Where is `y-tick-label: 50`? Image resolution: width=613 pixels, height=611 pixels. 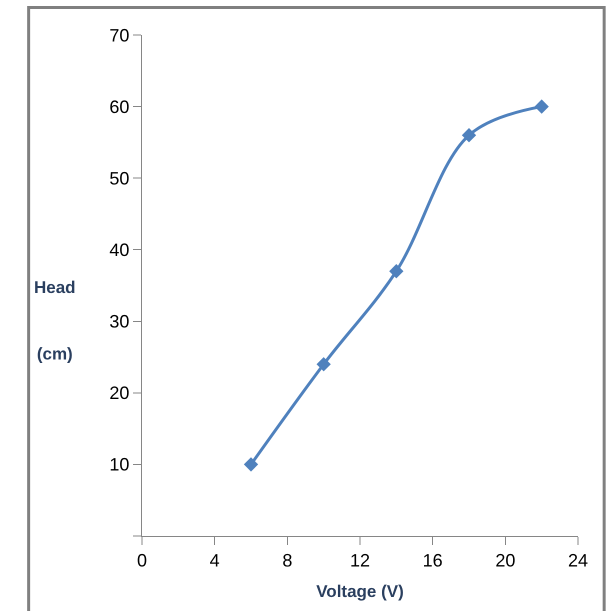 y-tick-label: 50 is located at coordinates (119, 178).